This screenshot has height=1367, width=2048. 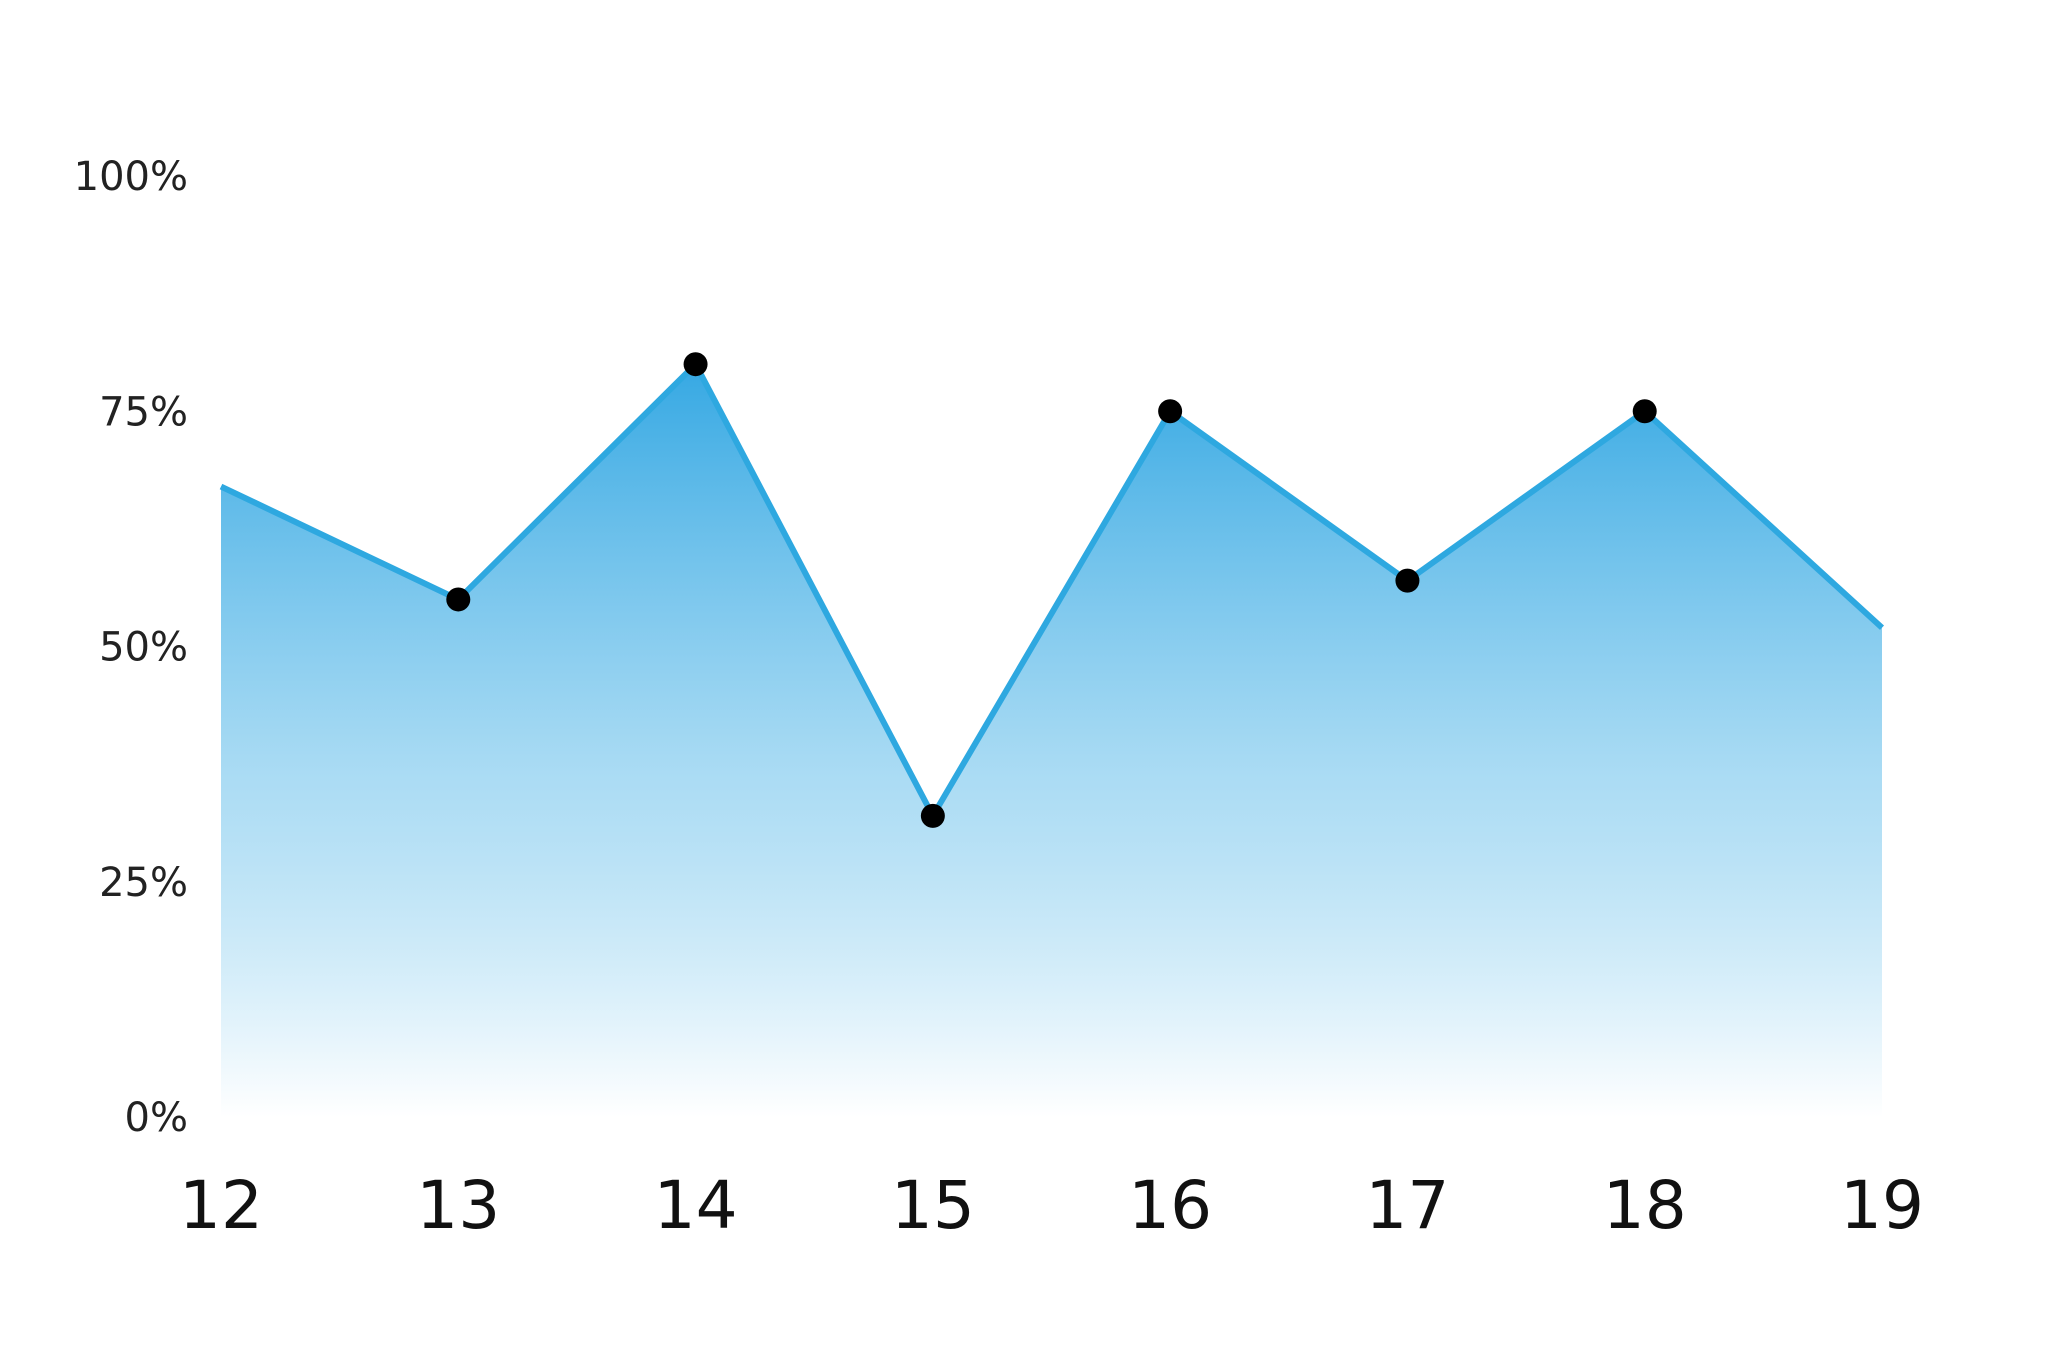 I want to click on x-tick-label: 13, so click(x=458, y=1205).